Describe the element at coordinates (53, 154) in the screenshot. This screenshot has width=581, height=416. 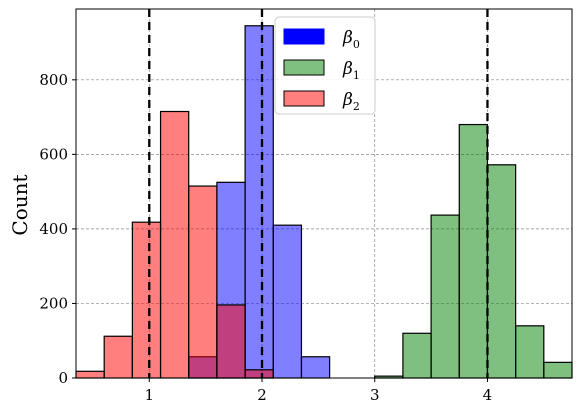
I see `y-tick-label: 600` at that location.